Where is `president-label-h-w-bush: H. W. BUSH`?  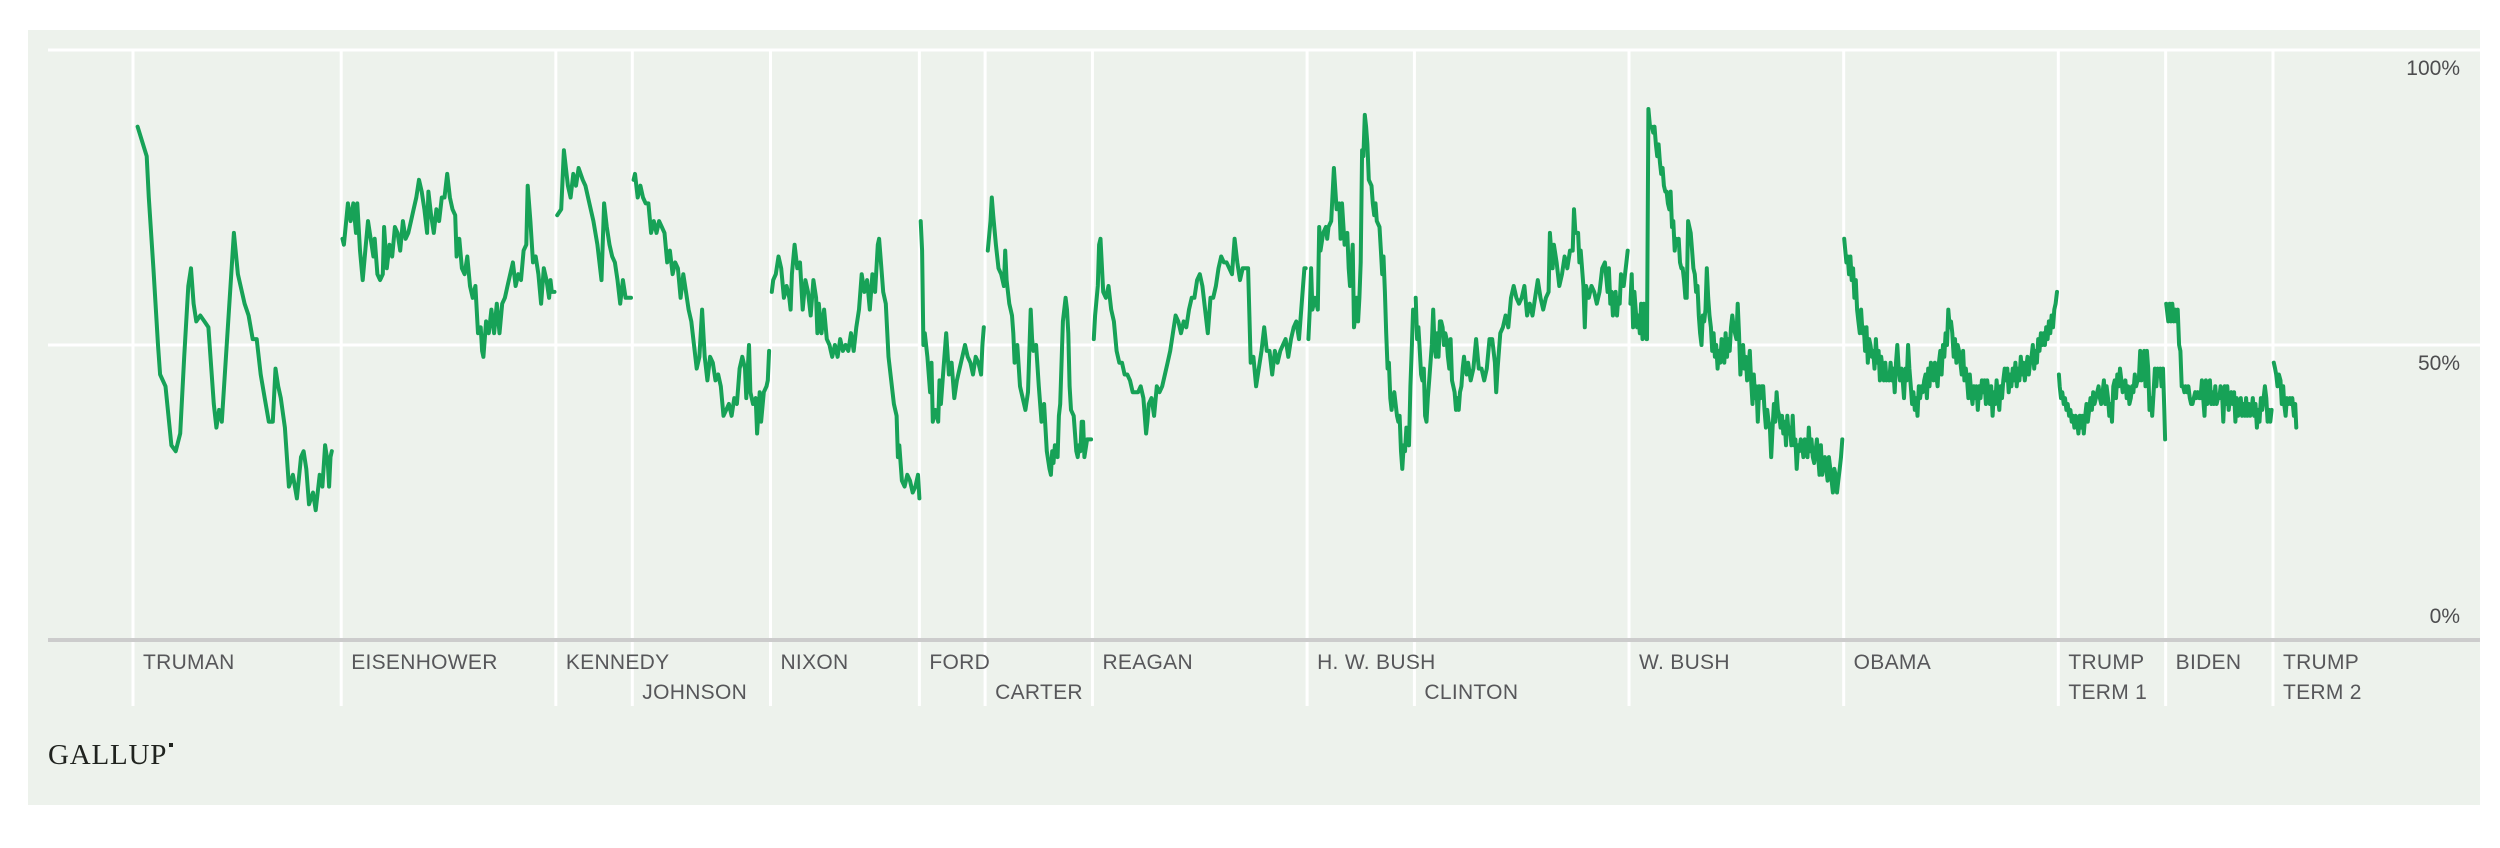 president-label-h-w-bush: H. W. BUSH is located at coordinates (1376, 662).